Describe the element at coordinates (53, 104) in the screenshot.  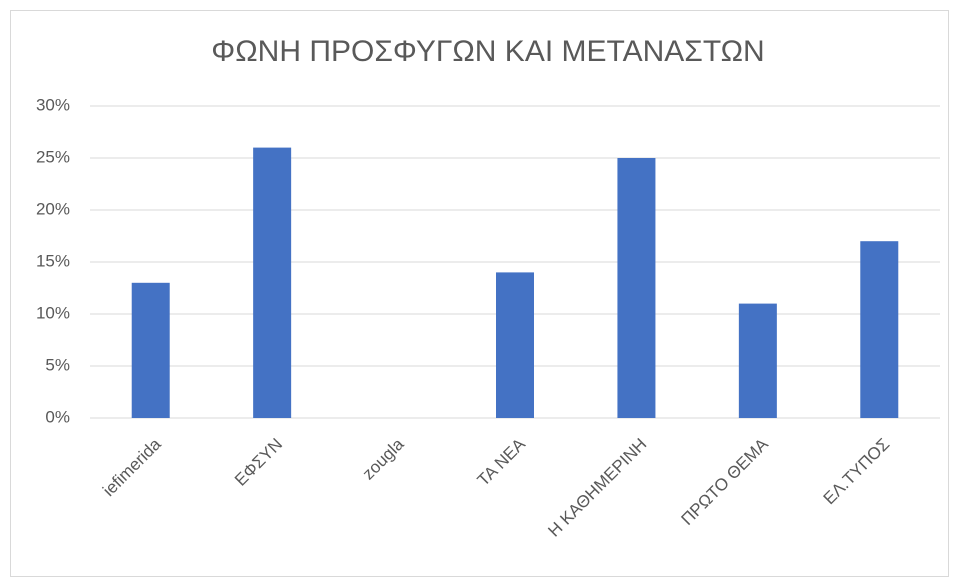
I see `y-tick-label: 30%` at that location.